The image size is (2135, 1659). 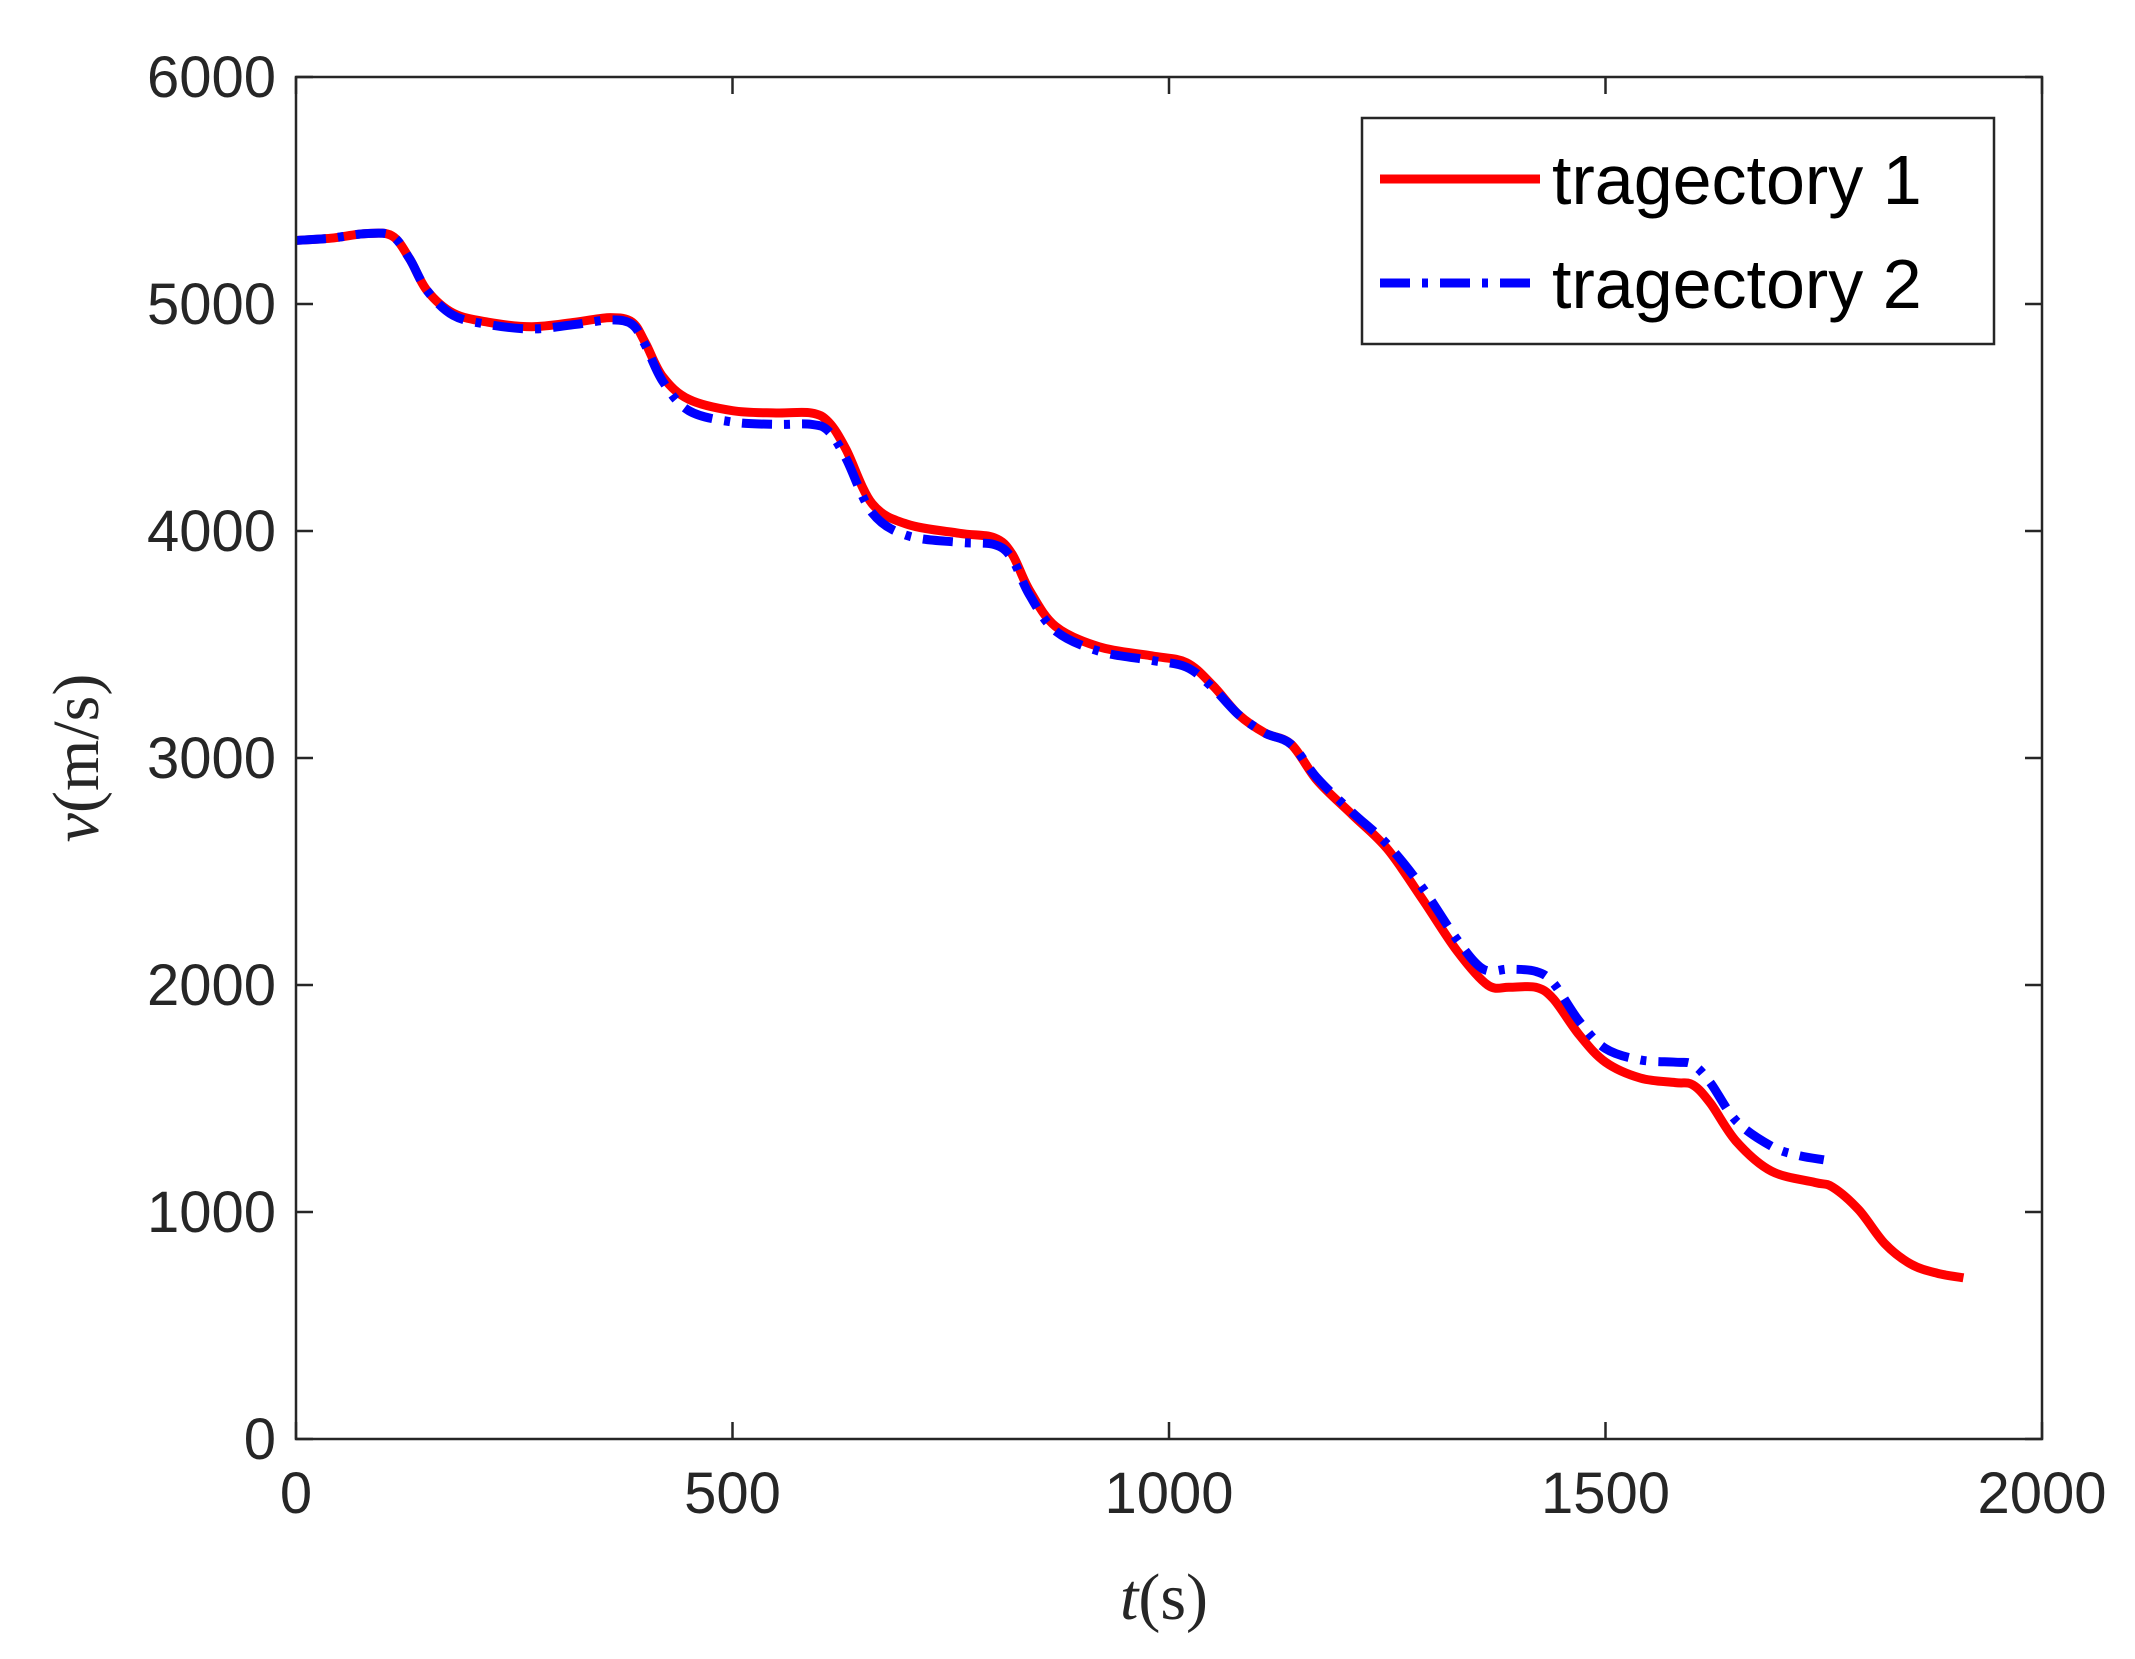 I want to click on legend-label-tragectory-2: tragectory 2, so click(x=1737, y=284).